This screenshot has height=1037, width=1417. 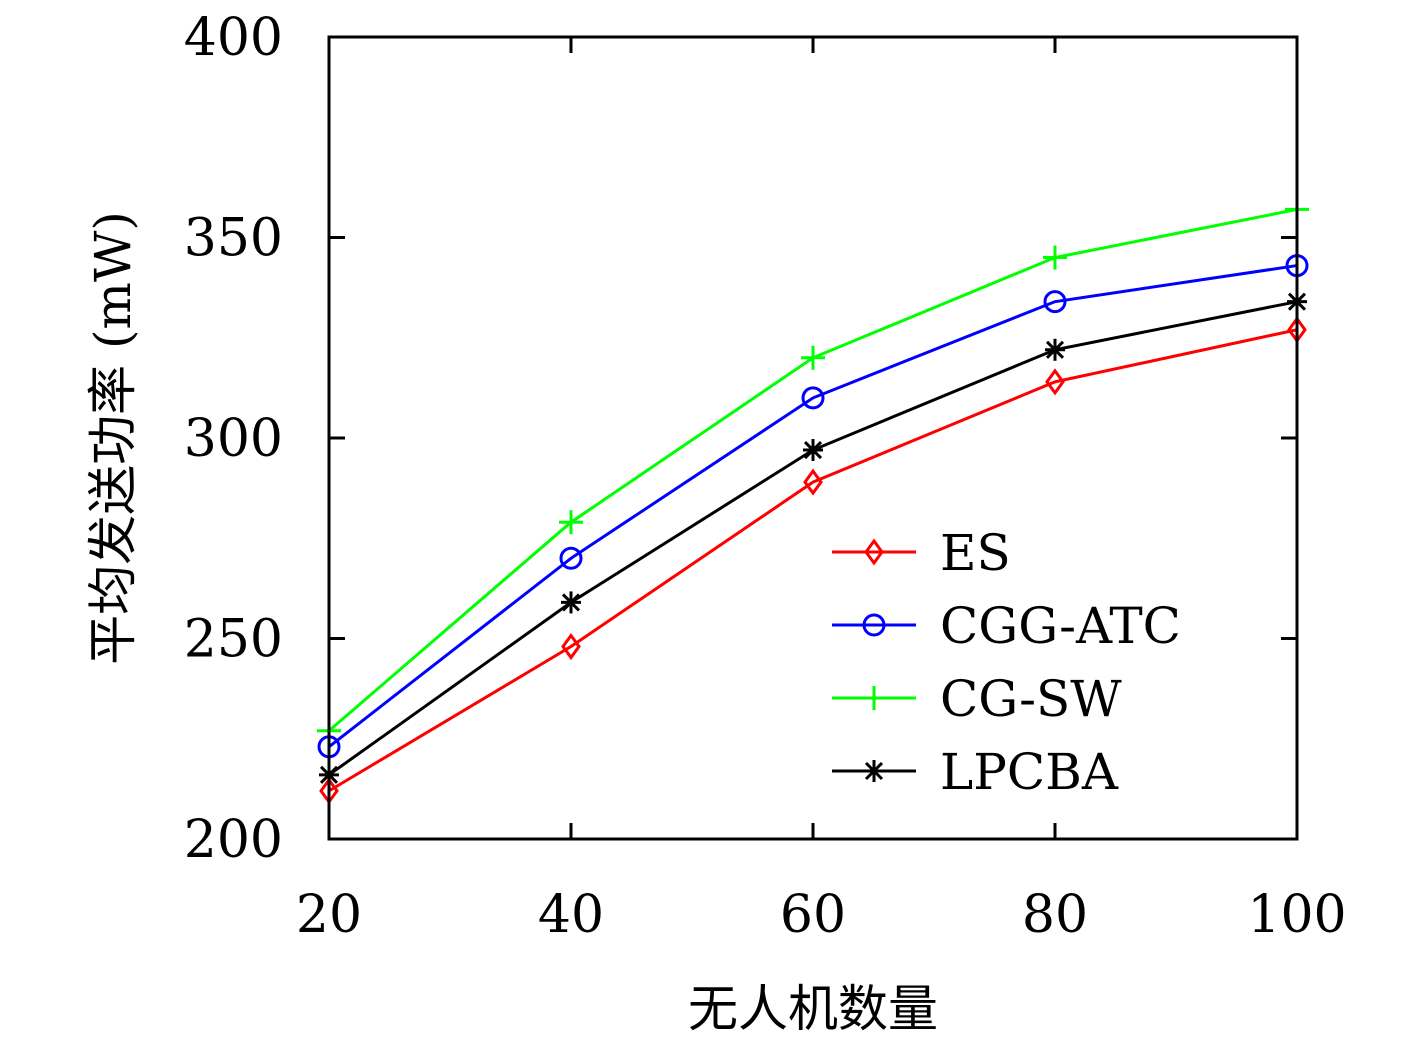 I want to click on x-tick-label: 20, so click(x=329, y=915).